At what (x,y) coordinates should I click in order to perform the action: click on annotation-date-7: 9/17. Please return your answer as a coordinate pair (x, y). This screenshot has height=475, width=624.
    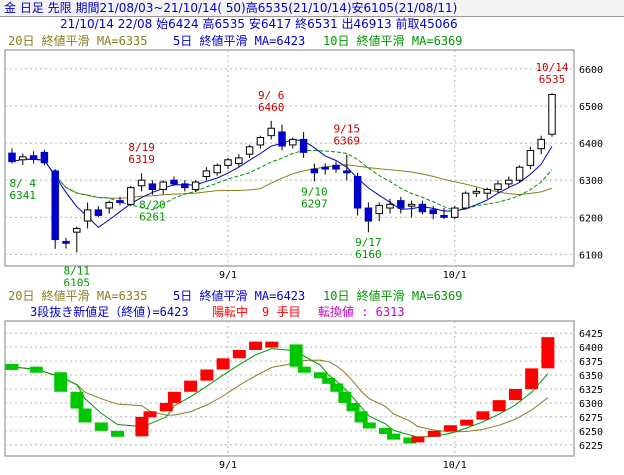
    Looking at the image, I should click on (368, 242).